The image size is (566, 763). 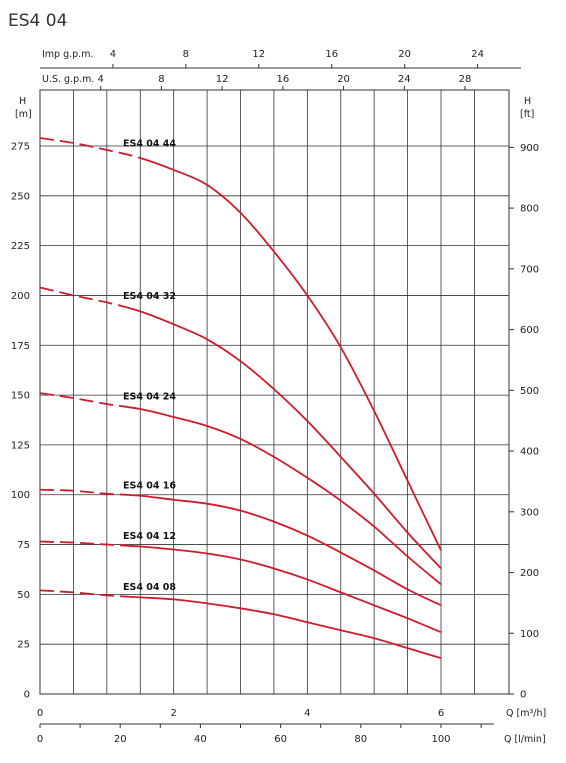 I want to click on y-tick-label: 225, so click(x=20, y=246).